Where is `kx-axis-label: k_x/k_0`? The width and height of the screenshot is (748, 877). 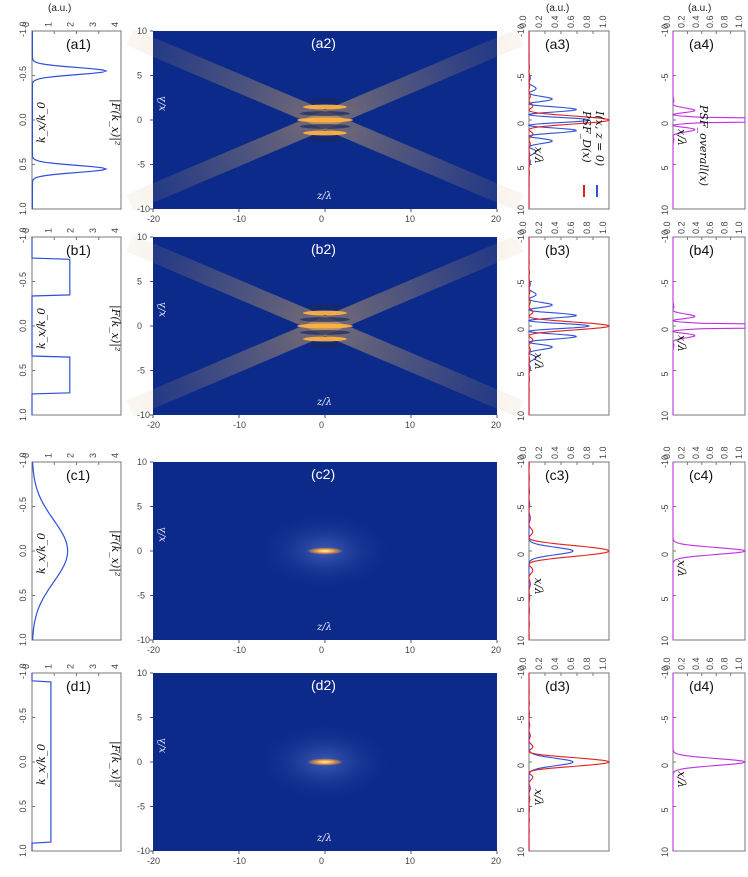
kx-axis-label: k_x/k_0 is located at coordinates (41, 122).